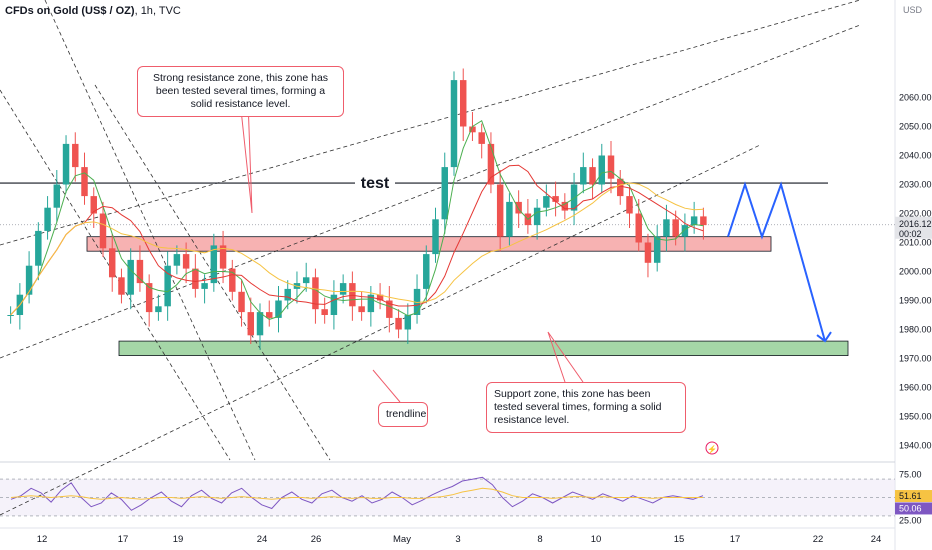  I want to click on projection-arrowhead, so click(824, 337).